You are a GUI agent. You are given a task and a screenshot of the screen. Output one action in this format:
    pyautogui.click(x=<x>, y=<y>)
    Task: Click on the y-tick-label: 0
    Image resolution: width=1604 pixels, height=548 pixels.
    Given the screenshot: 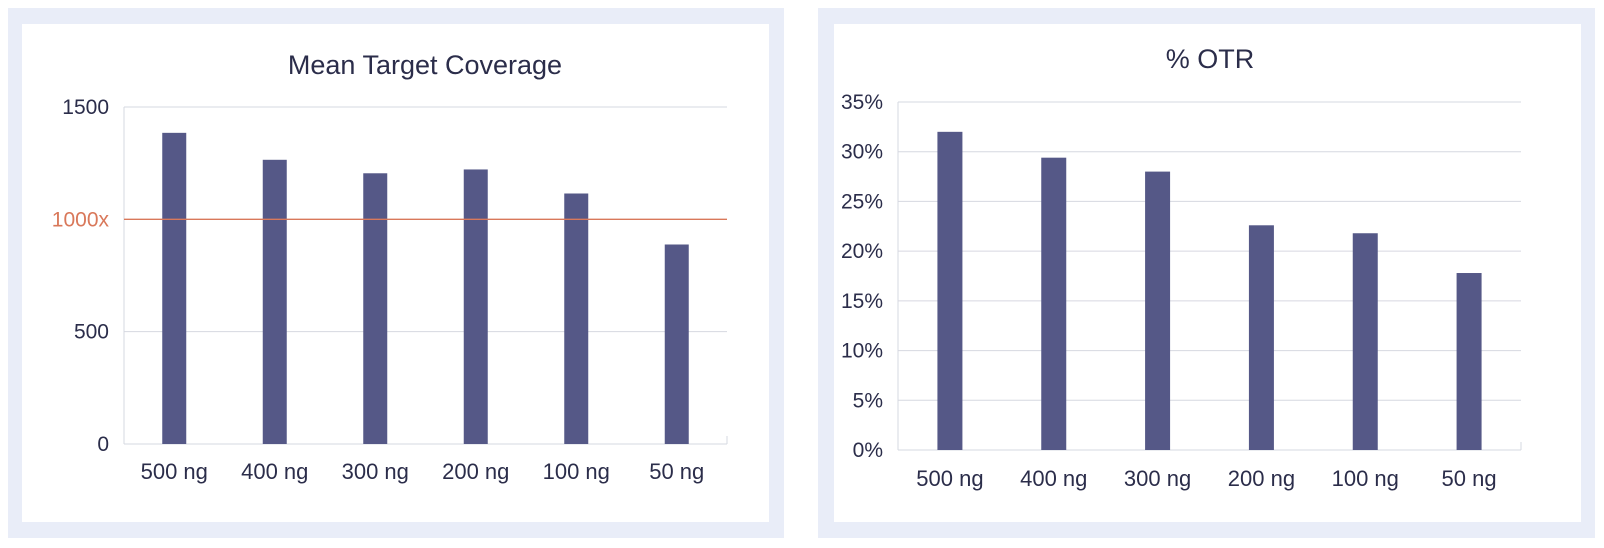 What is the action you would take?
    pyautogui.click(x=103, y=444)
    